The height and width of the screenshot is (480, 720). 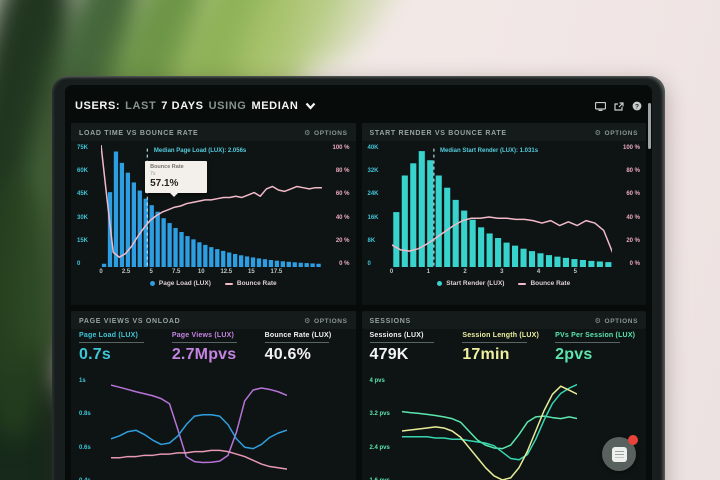 I want to click on panel-title: SESSIONS, so click(x=390, y=321).